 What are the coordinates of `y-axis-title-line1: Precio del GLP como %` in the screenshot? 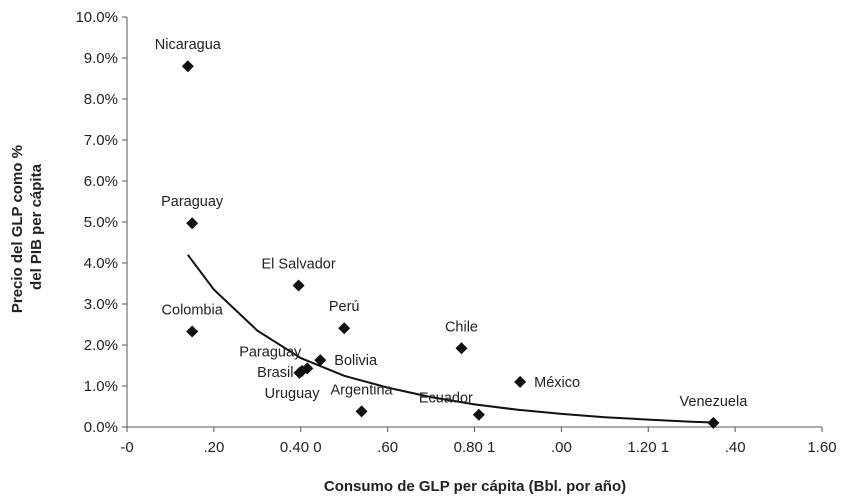 It's located at (17, 229).